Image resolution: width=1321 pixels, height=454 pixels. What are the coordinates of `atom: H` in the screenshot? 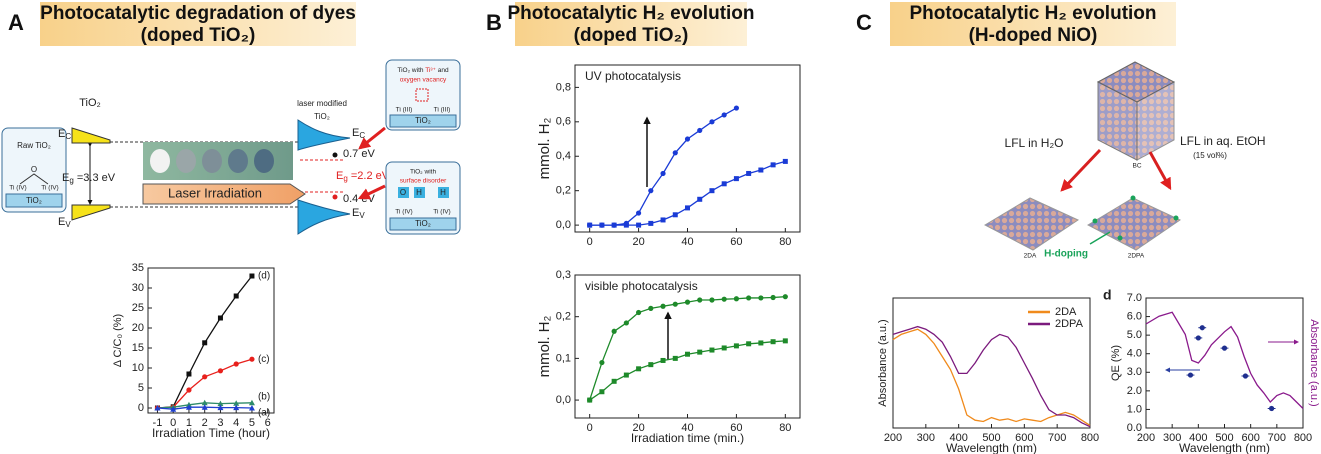 It's located at (443, 192).